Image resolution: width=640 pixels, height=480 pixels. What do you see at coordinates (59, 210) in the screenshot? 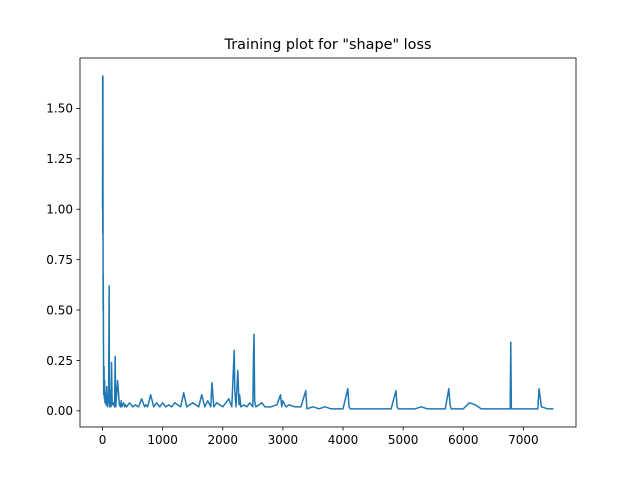
I see `y-tick-label: 1.00` at bounding box center [59, 210].